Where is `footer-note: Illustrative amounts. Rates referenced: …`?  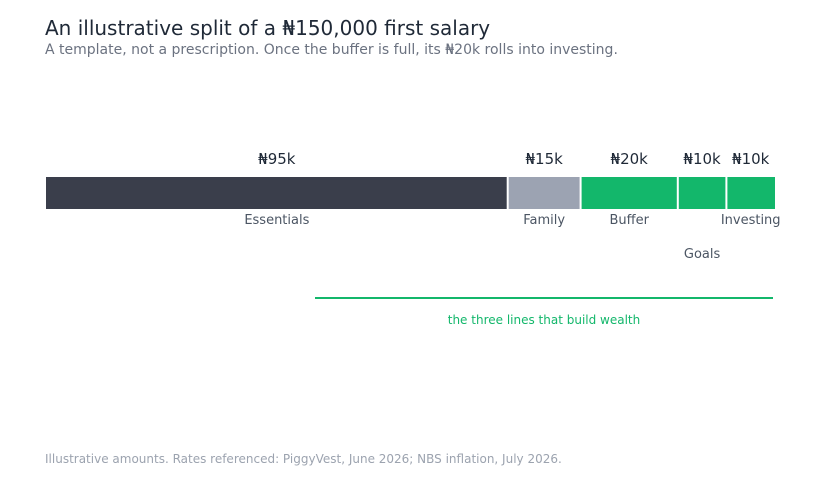
footer-note: Illustrative amounts. Rates referenced: … is located at coordinates (303, 459).